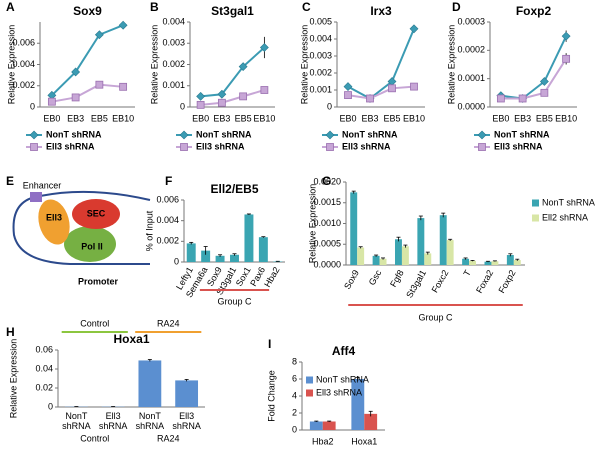 Image resolution: width=600 pixels, height=451 pixels. I want to click on x-tick-label: Hba2, so click(323, 441).